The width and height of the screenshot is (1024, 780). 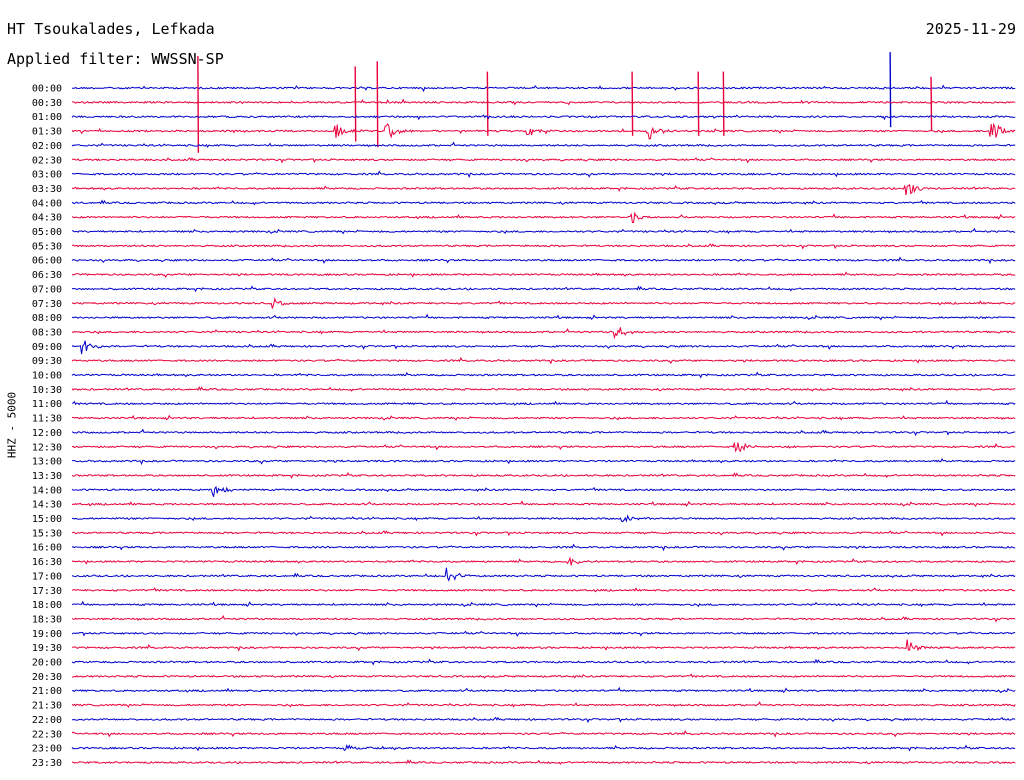 I want to click on row-label-47: 23:30, so click(x=47, y=763).